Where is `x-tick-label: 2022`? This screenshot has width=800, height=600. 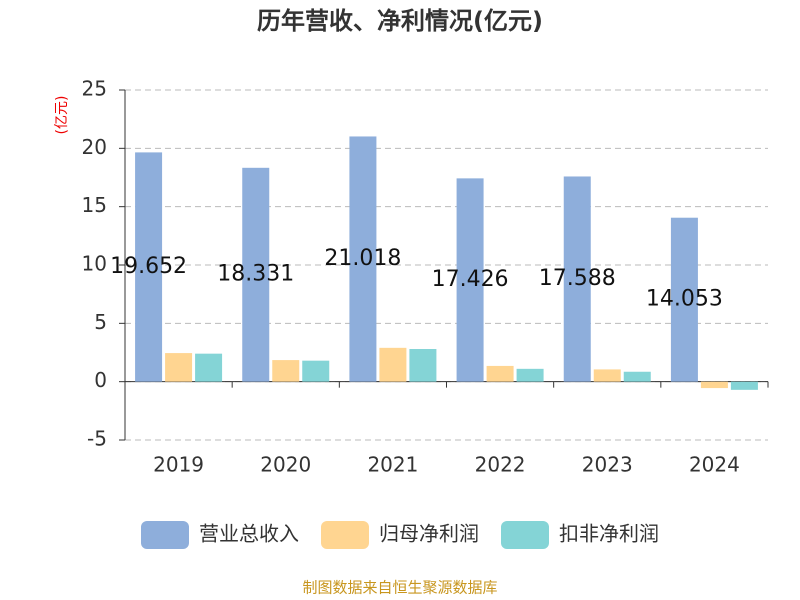 x-tick-label: 2022 is located at coordinates (500, 465).